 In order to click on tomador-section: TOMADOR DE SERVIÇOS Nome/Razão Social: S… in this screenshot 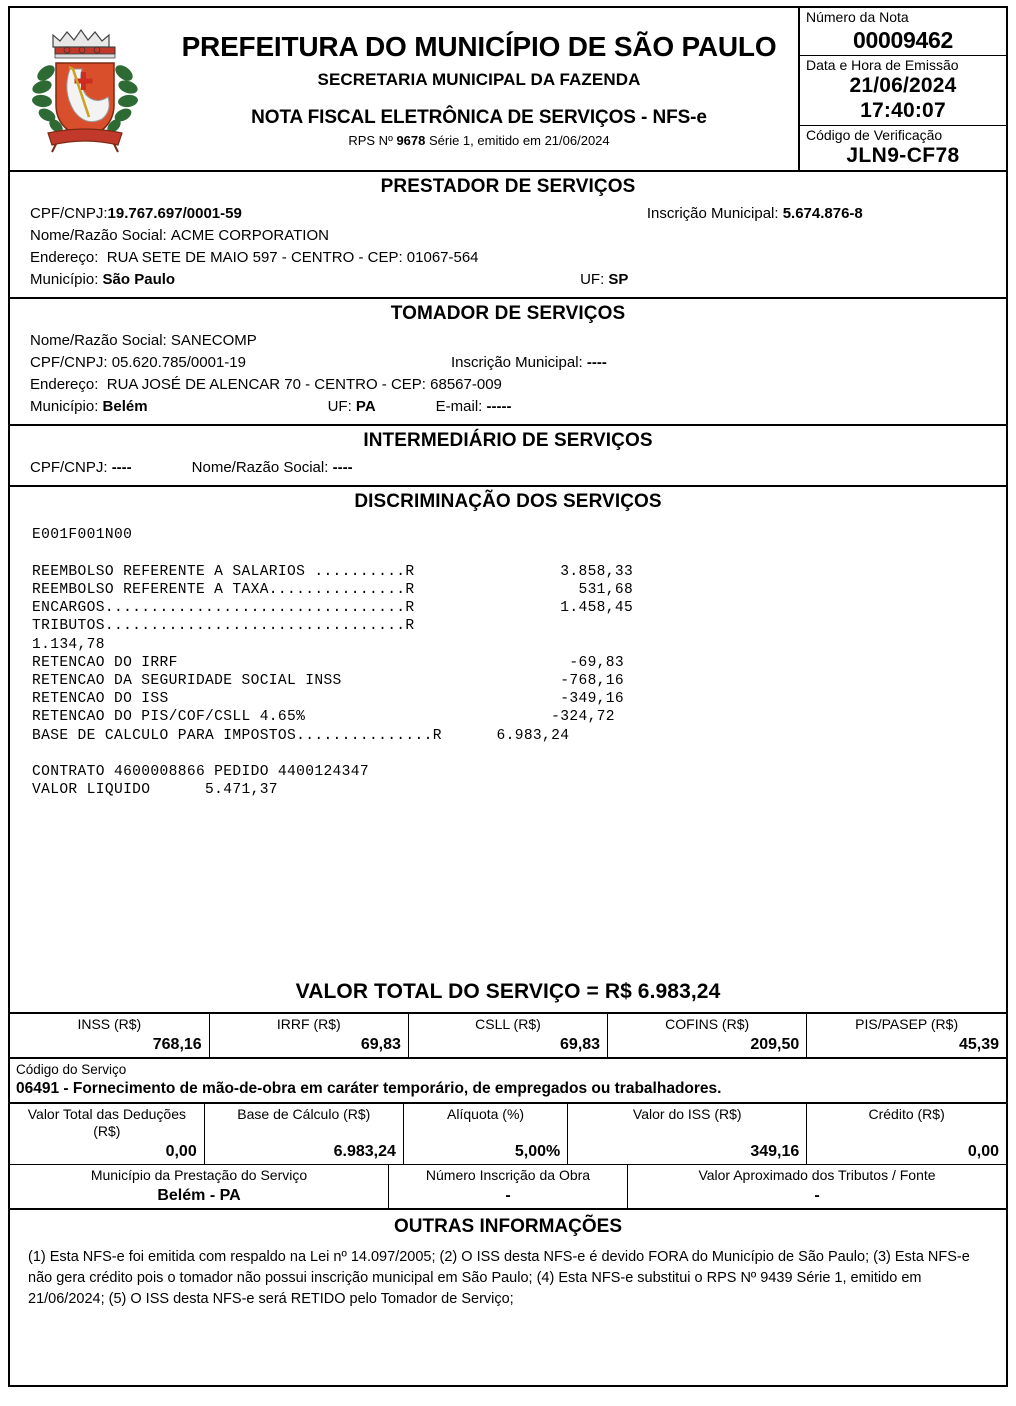, I will do `click(508, 363)`.